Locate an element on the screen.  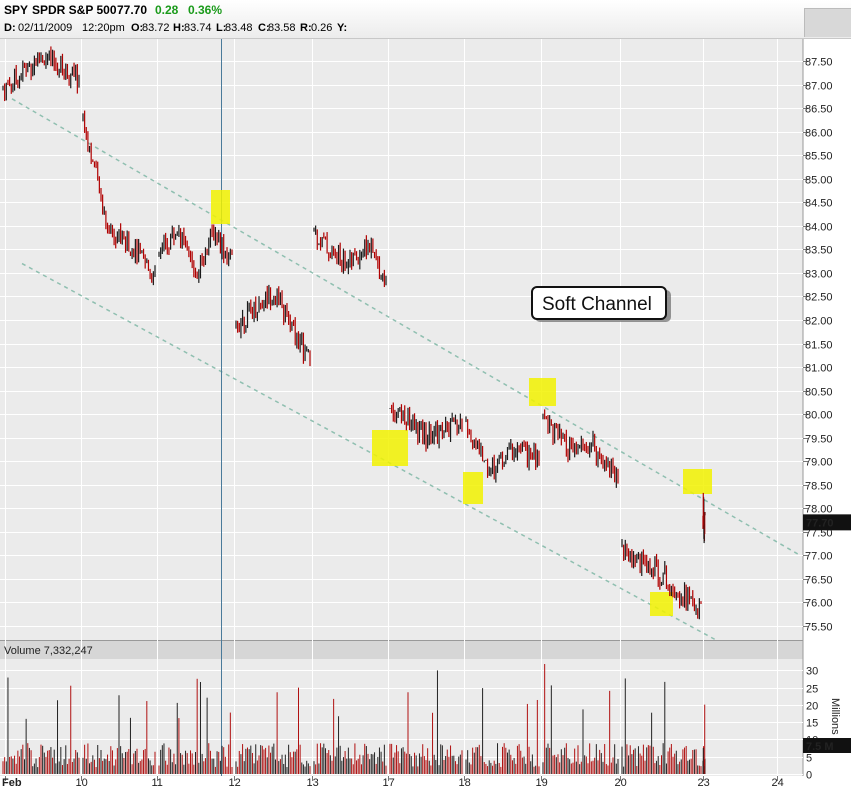
price-tick-label: 80.50 is located at coordinates (819, 393).